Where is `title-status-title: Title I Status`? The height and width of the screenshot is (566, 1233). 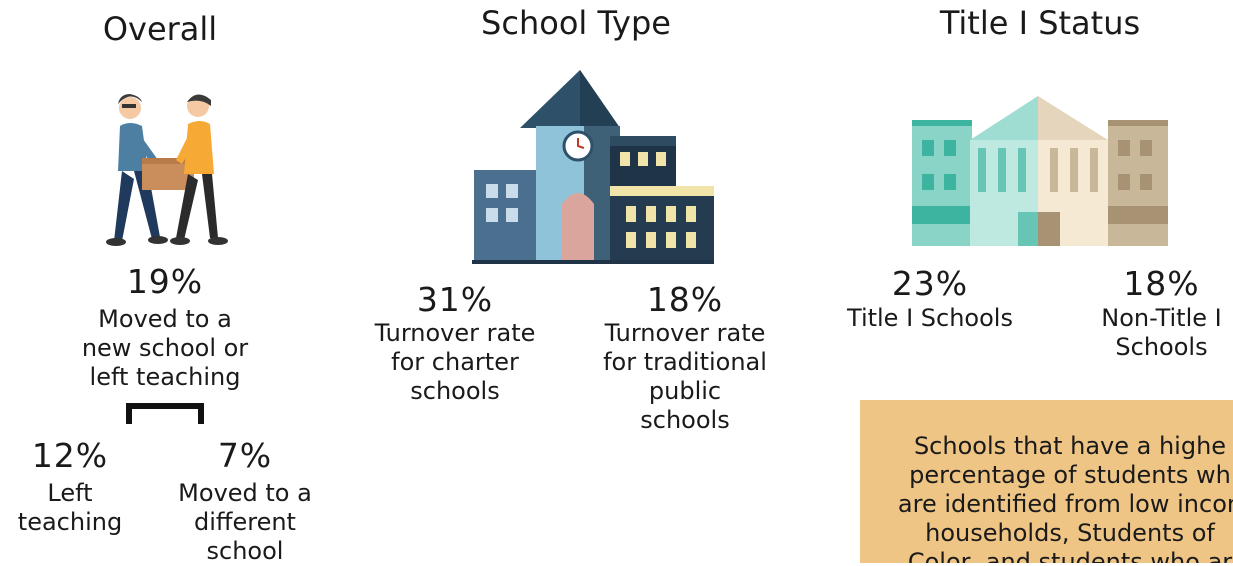 title-status-title: Title I Status is located at coordinates (1040, 23).